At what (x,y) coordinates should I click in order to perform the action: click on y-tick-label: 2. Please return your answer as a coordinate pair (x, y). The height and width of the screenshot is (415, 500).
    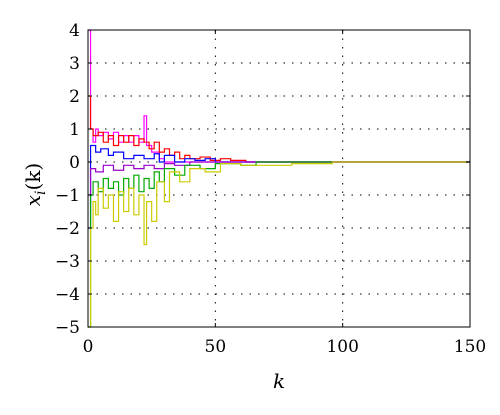
    Looking at the image, I should click on (74, 97).